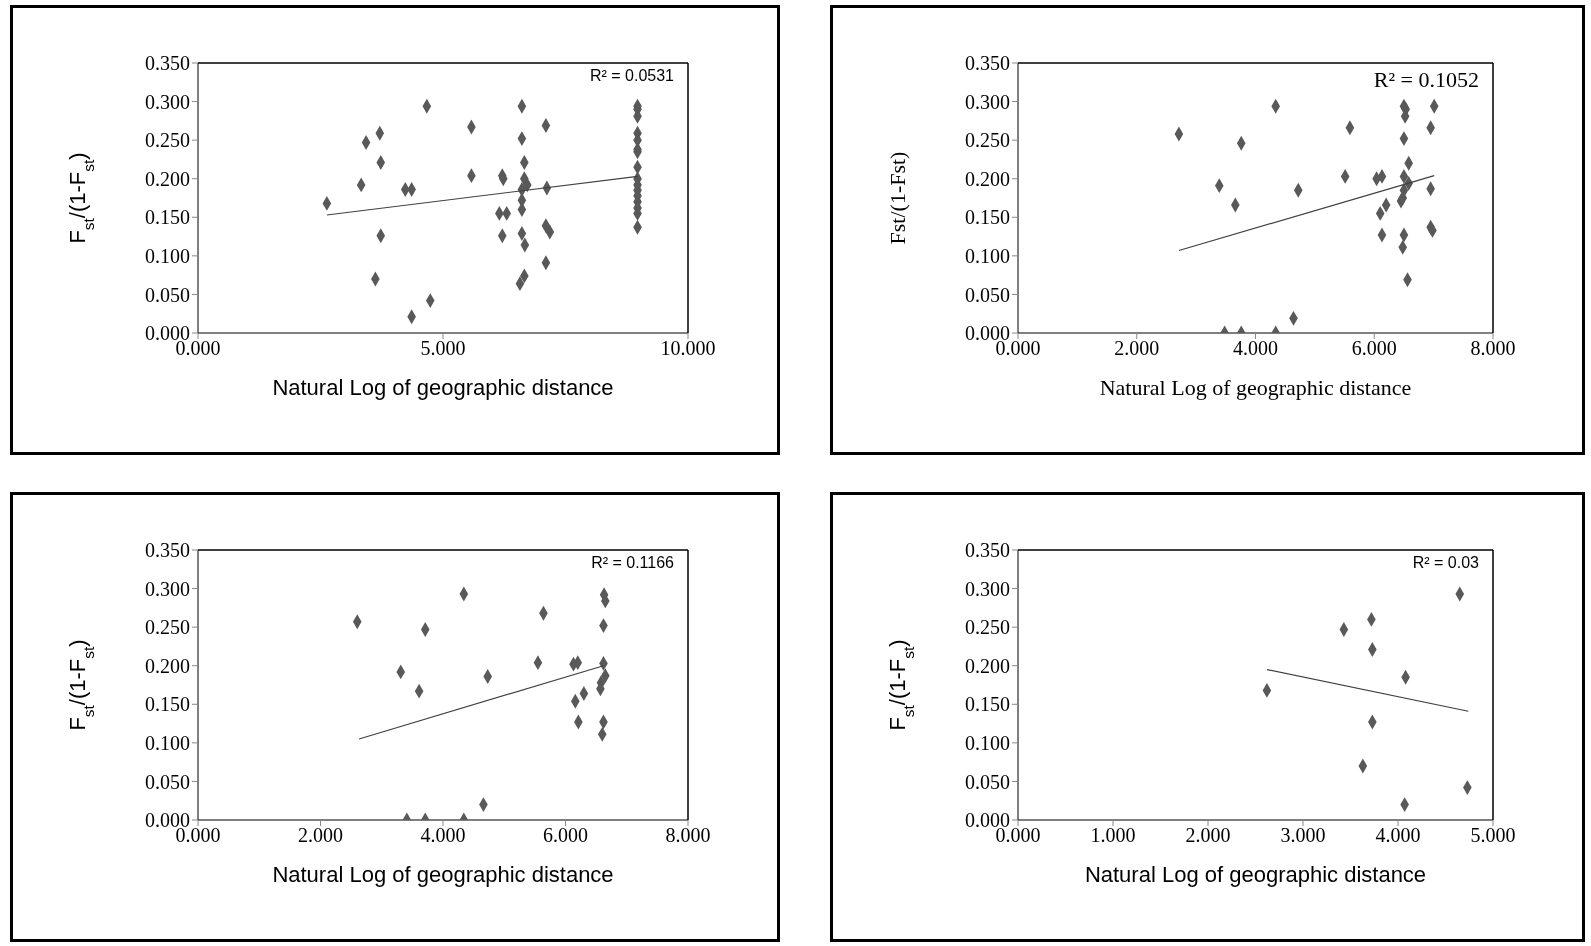  What do you see at coordinates (1426, 80) in the screenshot?
I see `annotation: R² = 0.1052` at bounding box center [1426, 80].